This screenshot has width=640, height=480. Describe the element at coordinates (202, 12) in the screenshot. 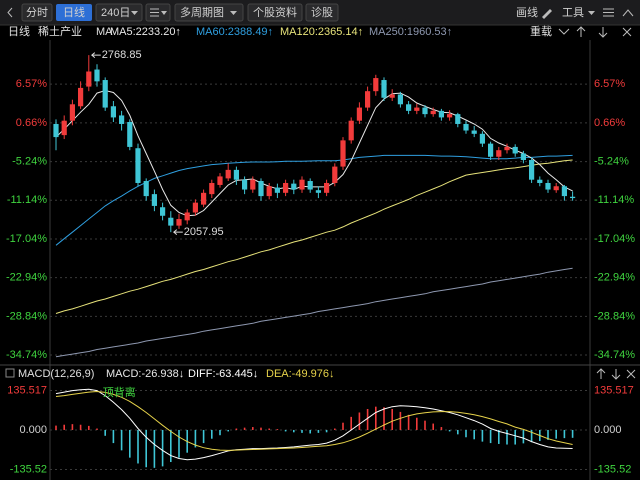

I see `tab-label: 多周期图` at that location.